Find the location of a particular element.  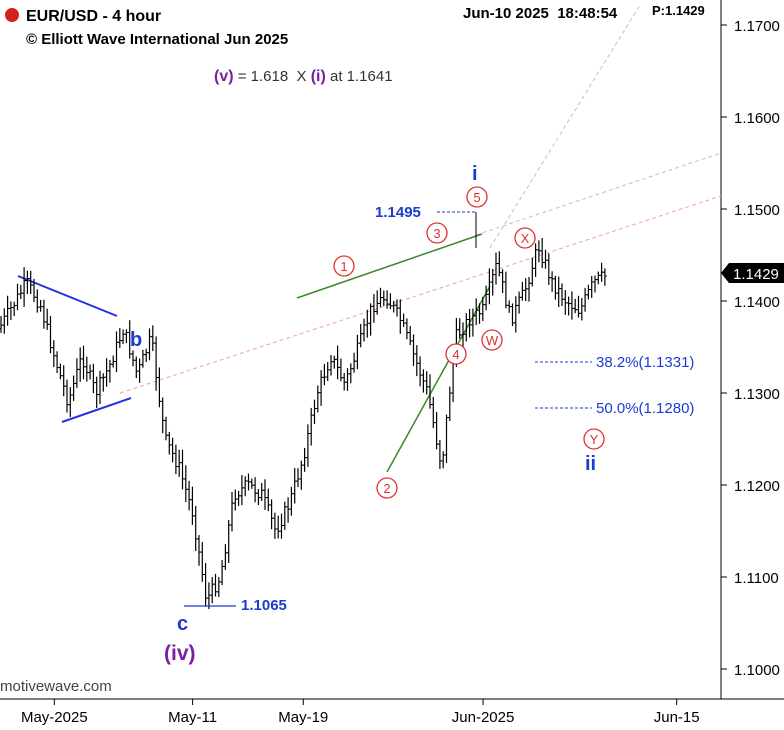

x-tick-label: May-2025 is located at coordinates (54, 717).